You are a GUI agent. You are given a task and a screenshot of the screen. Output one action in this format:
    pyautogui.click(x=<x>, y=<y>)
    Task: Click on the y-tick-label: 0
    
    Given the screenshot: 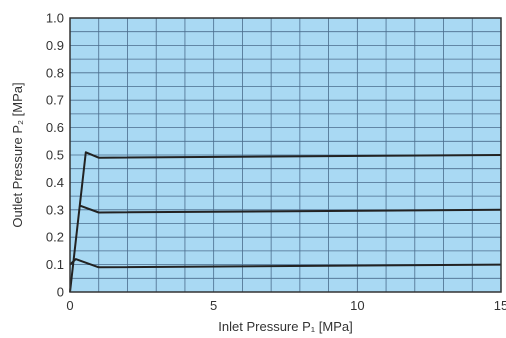 What is the action you would take?
    pyautogui.click(x=60, y=292)
    